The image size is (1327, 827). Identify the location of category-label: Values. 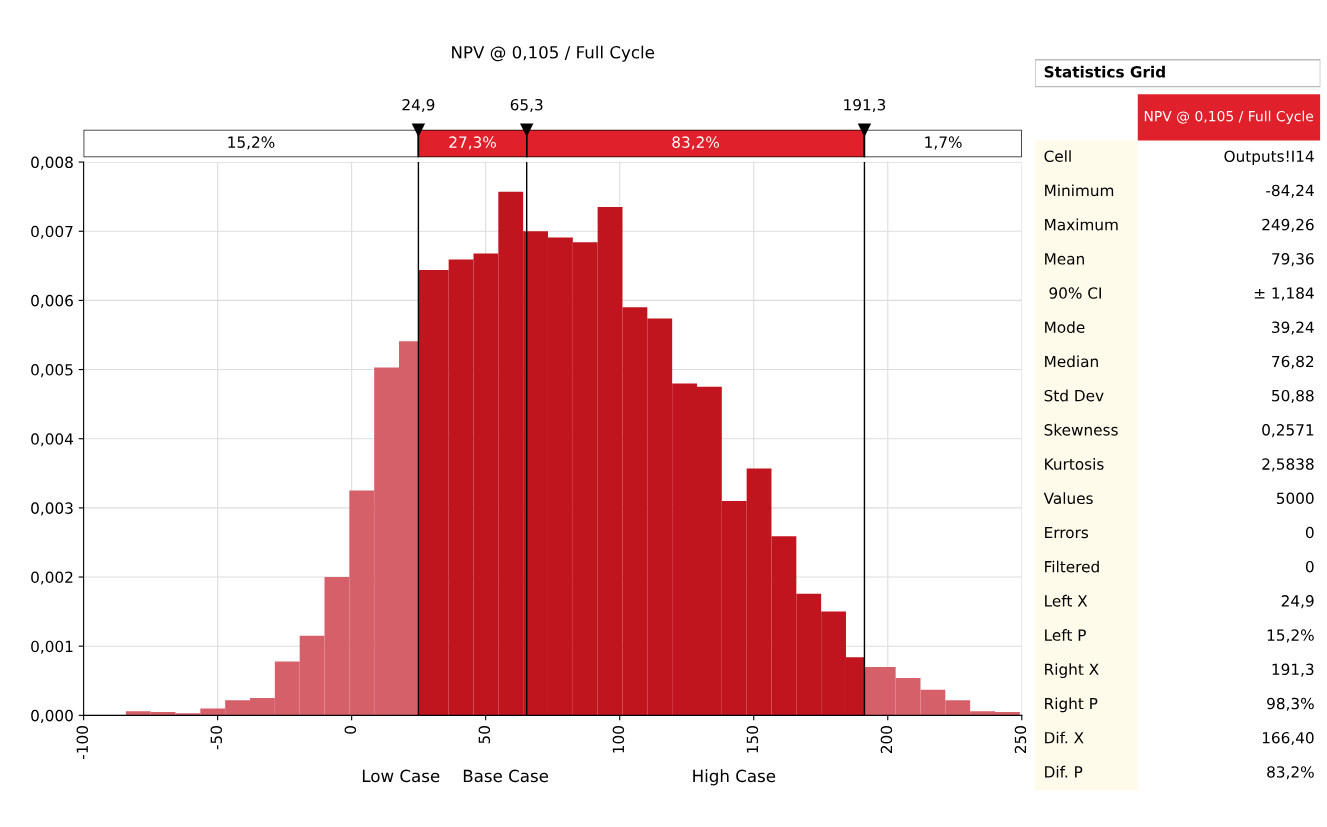
(1068, 498).